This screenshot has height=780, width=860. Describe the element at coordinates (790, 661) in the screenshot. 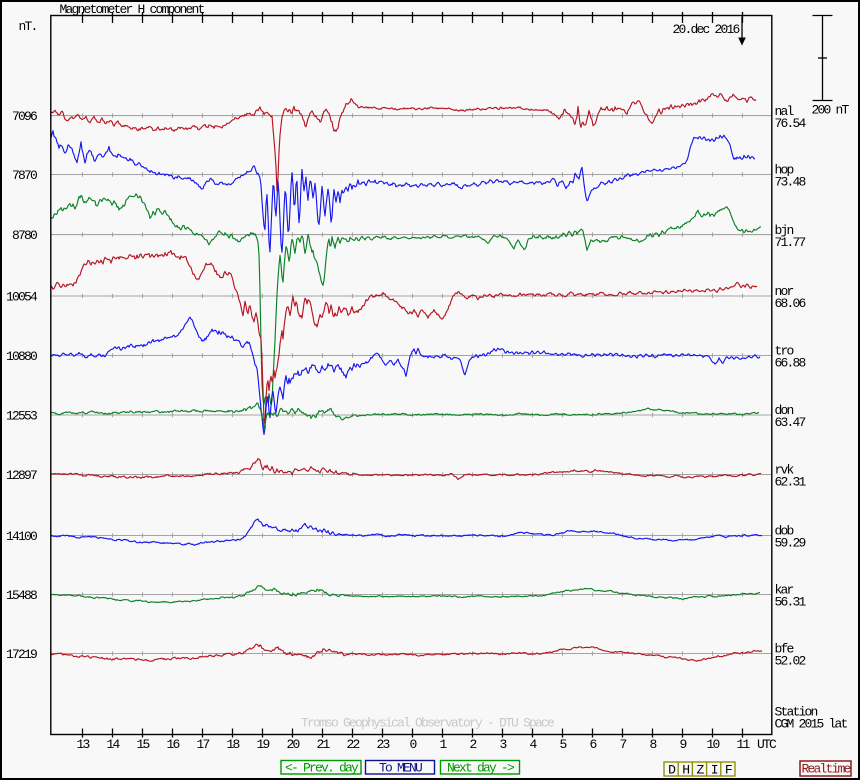

I see `svg-text: 52.02` at that location.